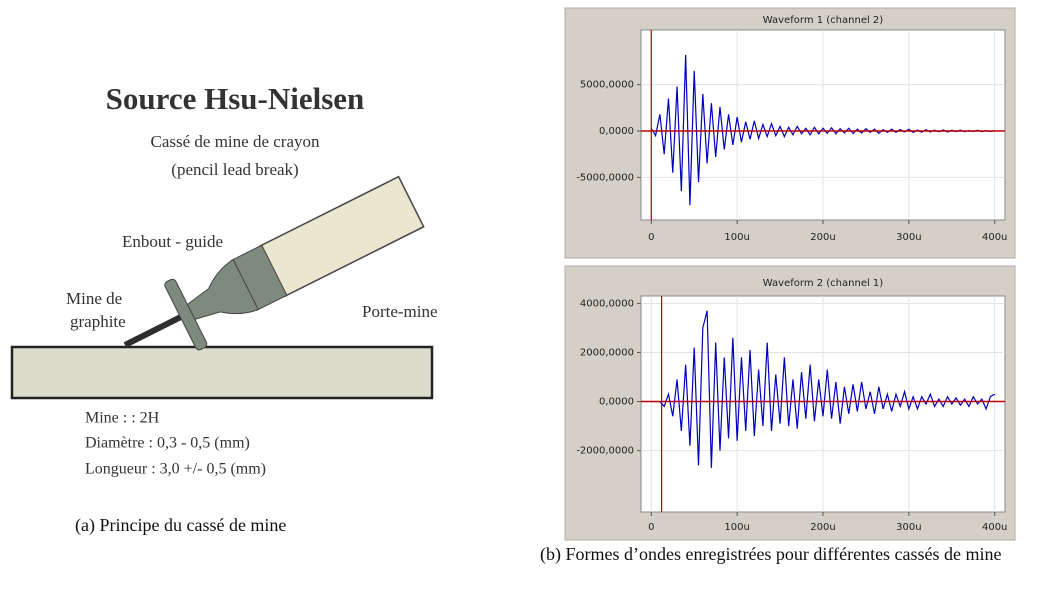  I want to click on diagram-title: Source Hsu-Nielsen, so click(235, 98).